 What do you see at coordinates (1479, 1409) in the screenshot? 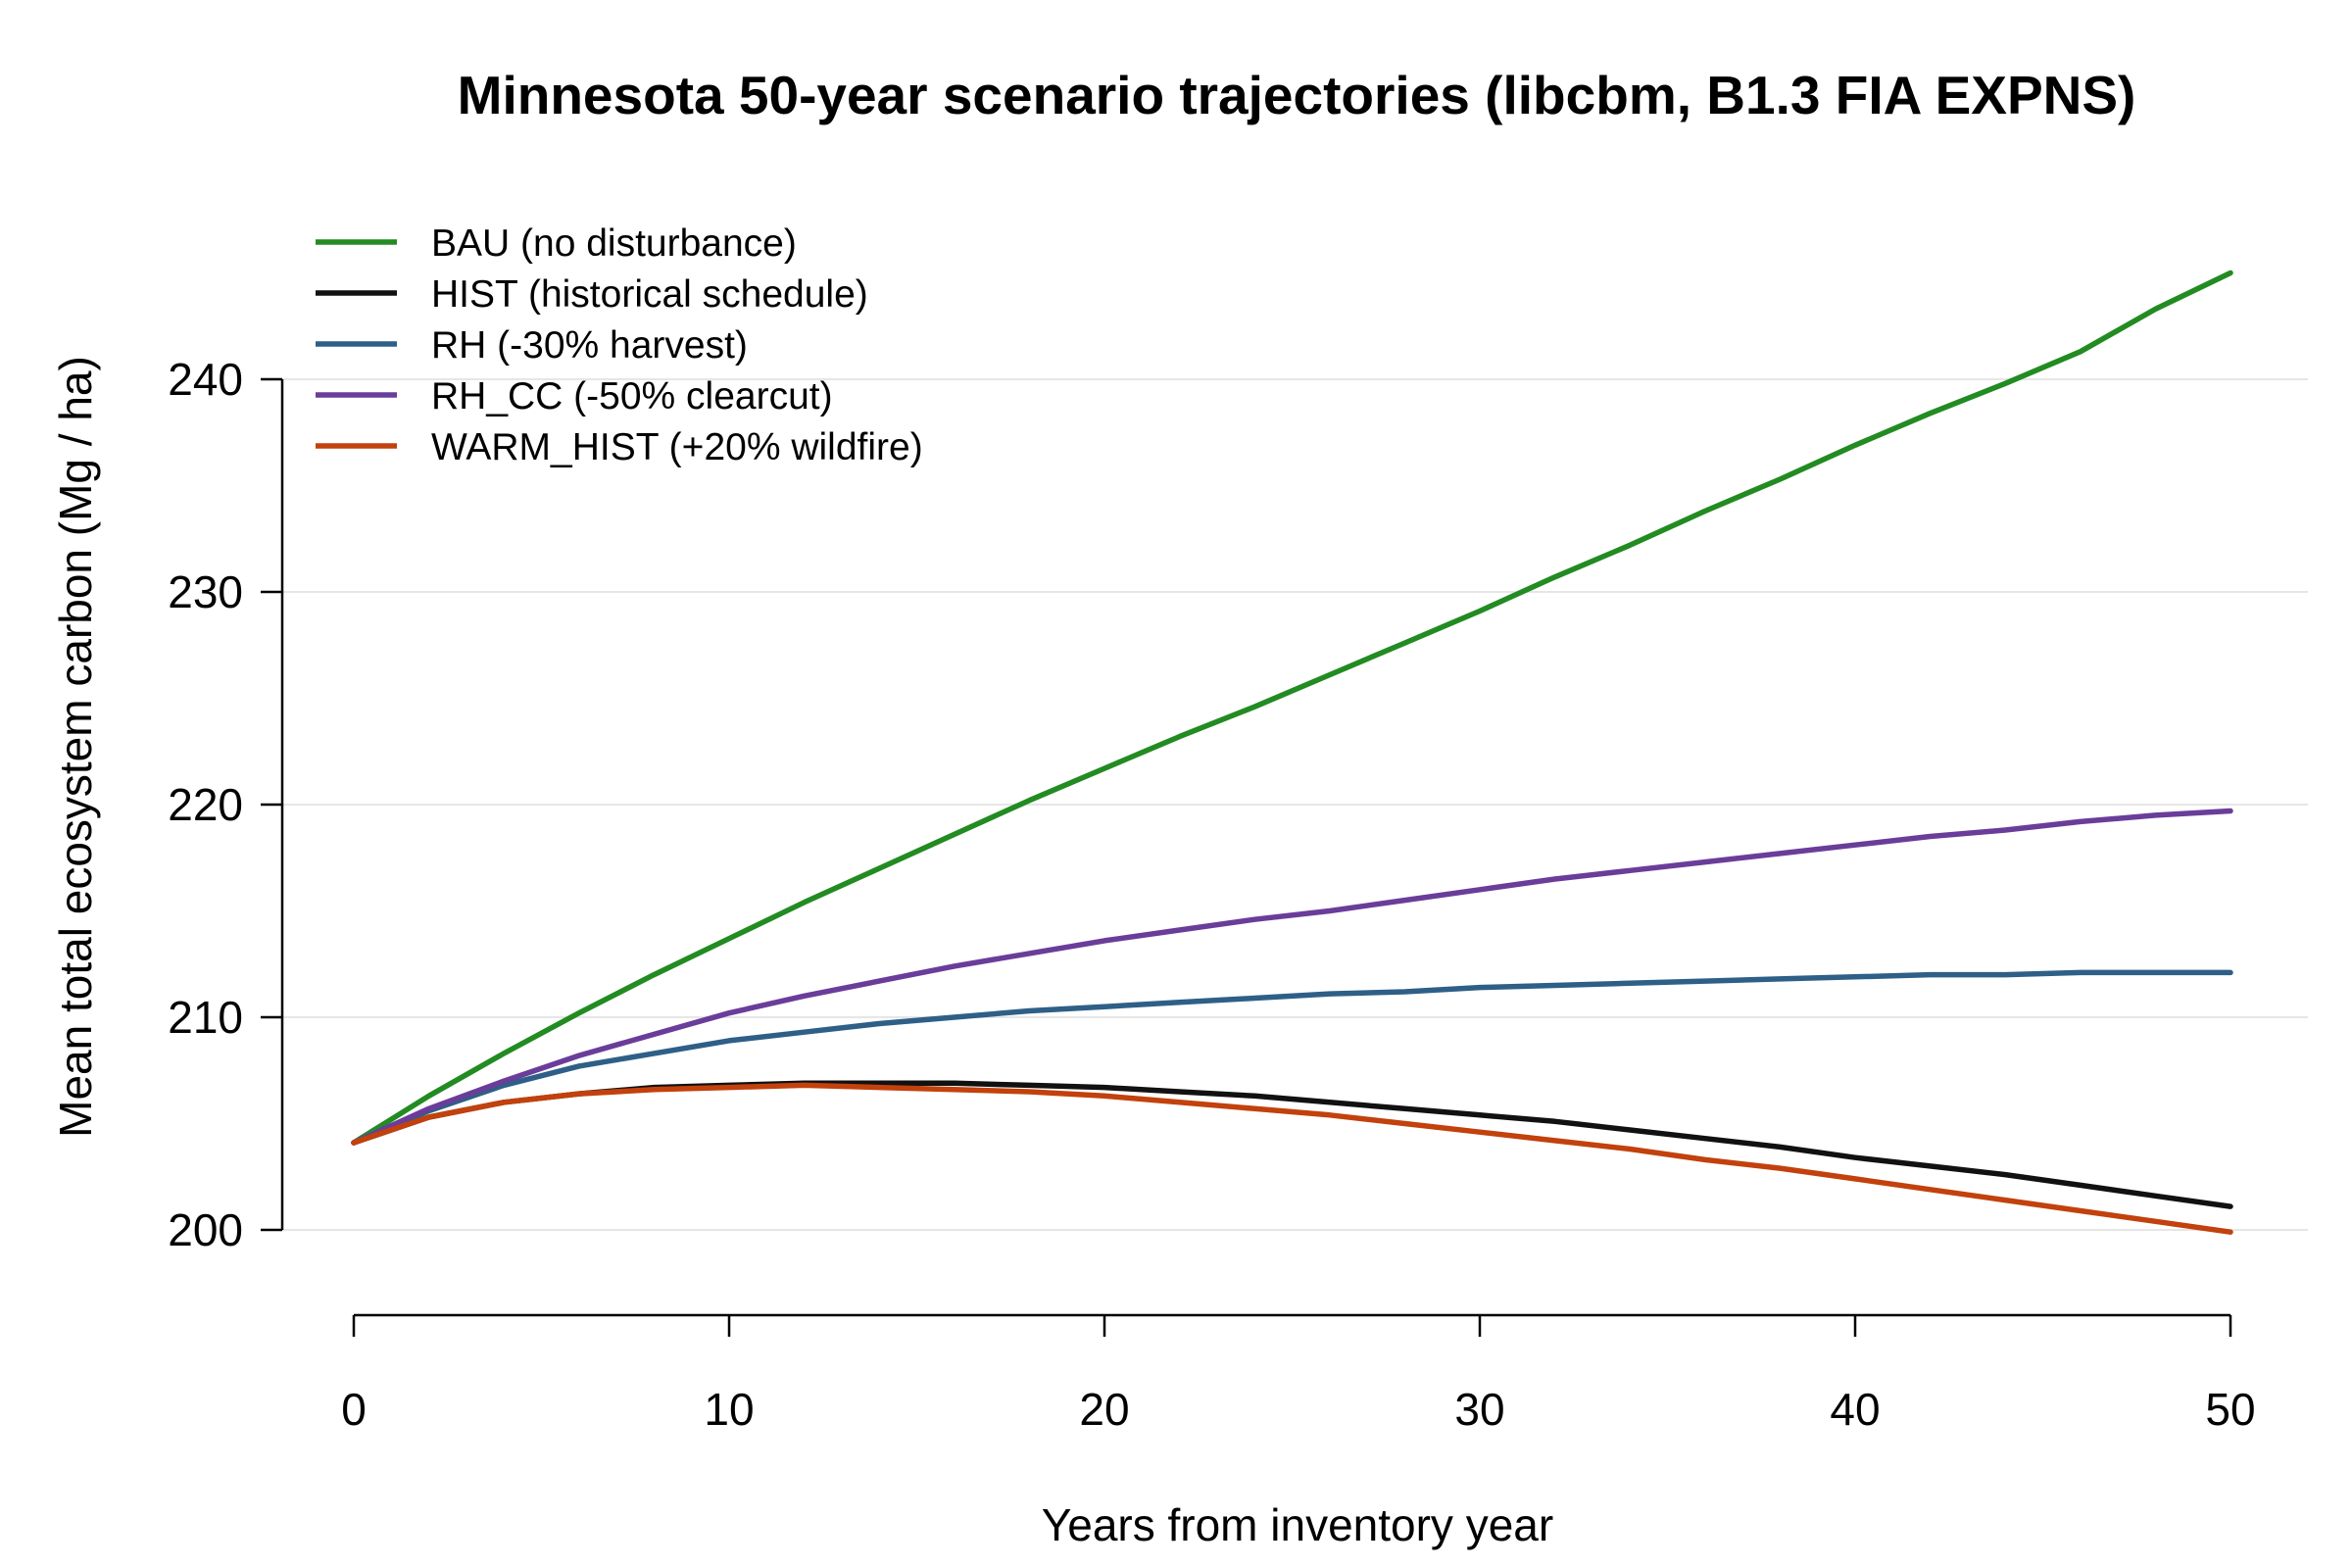
I see `x-tick-label: 30` at bounding box center [1479, 1409].